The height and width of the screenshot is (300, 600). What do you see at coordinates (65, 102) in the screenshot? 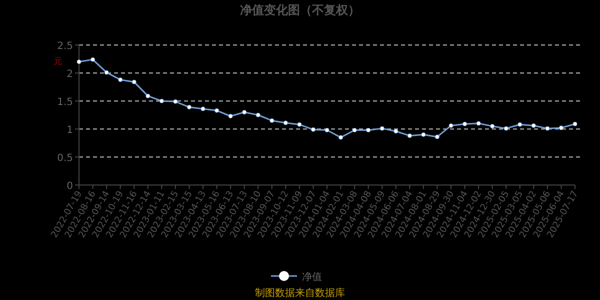
I see `y-tick-label: 1.5` at bounding box center [65, 102].